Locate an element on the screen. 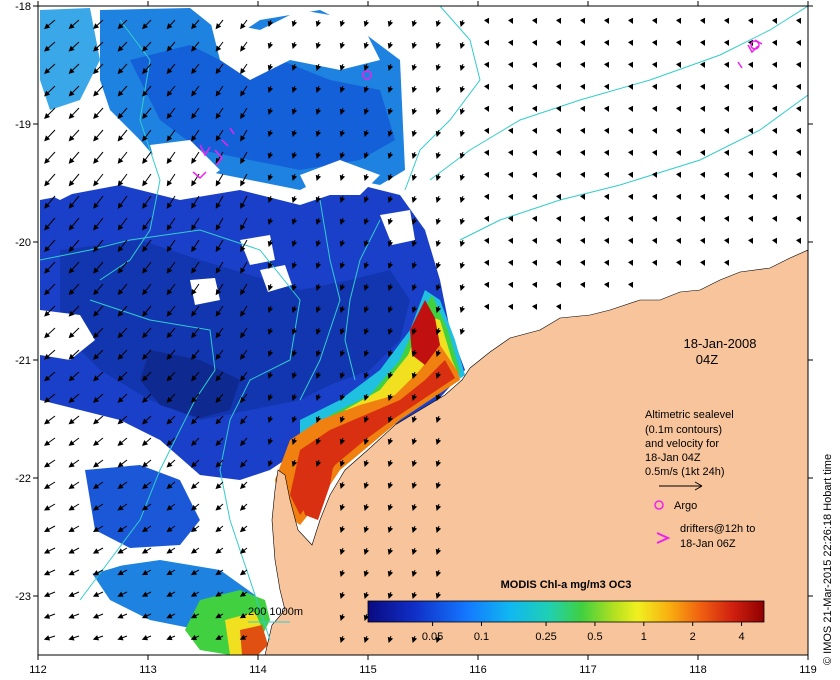  legend-line: Altimetric sealevel is located at coordinates (689, 415).